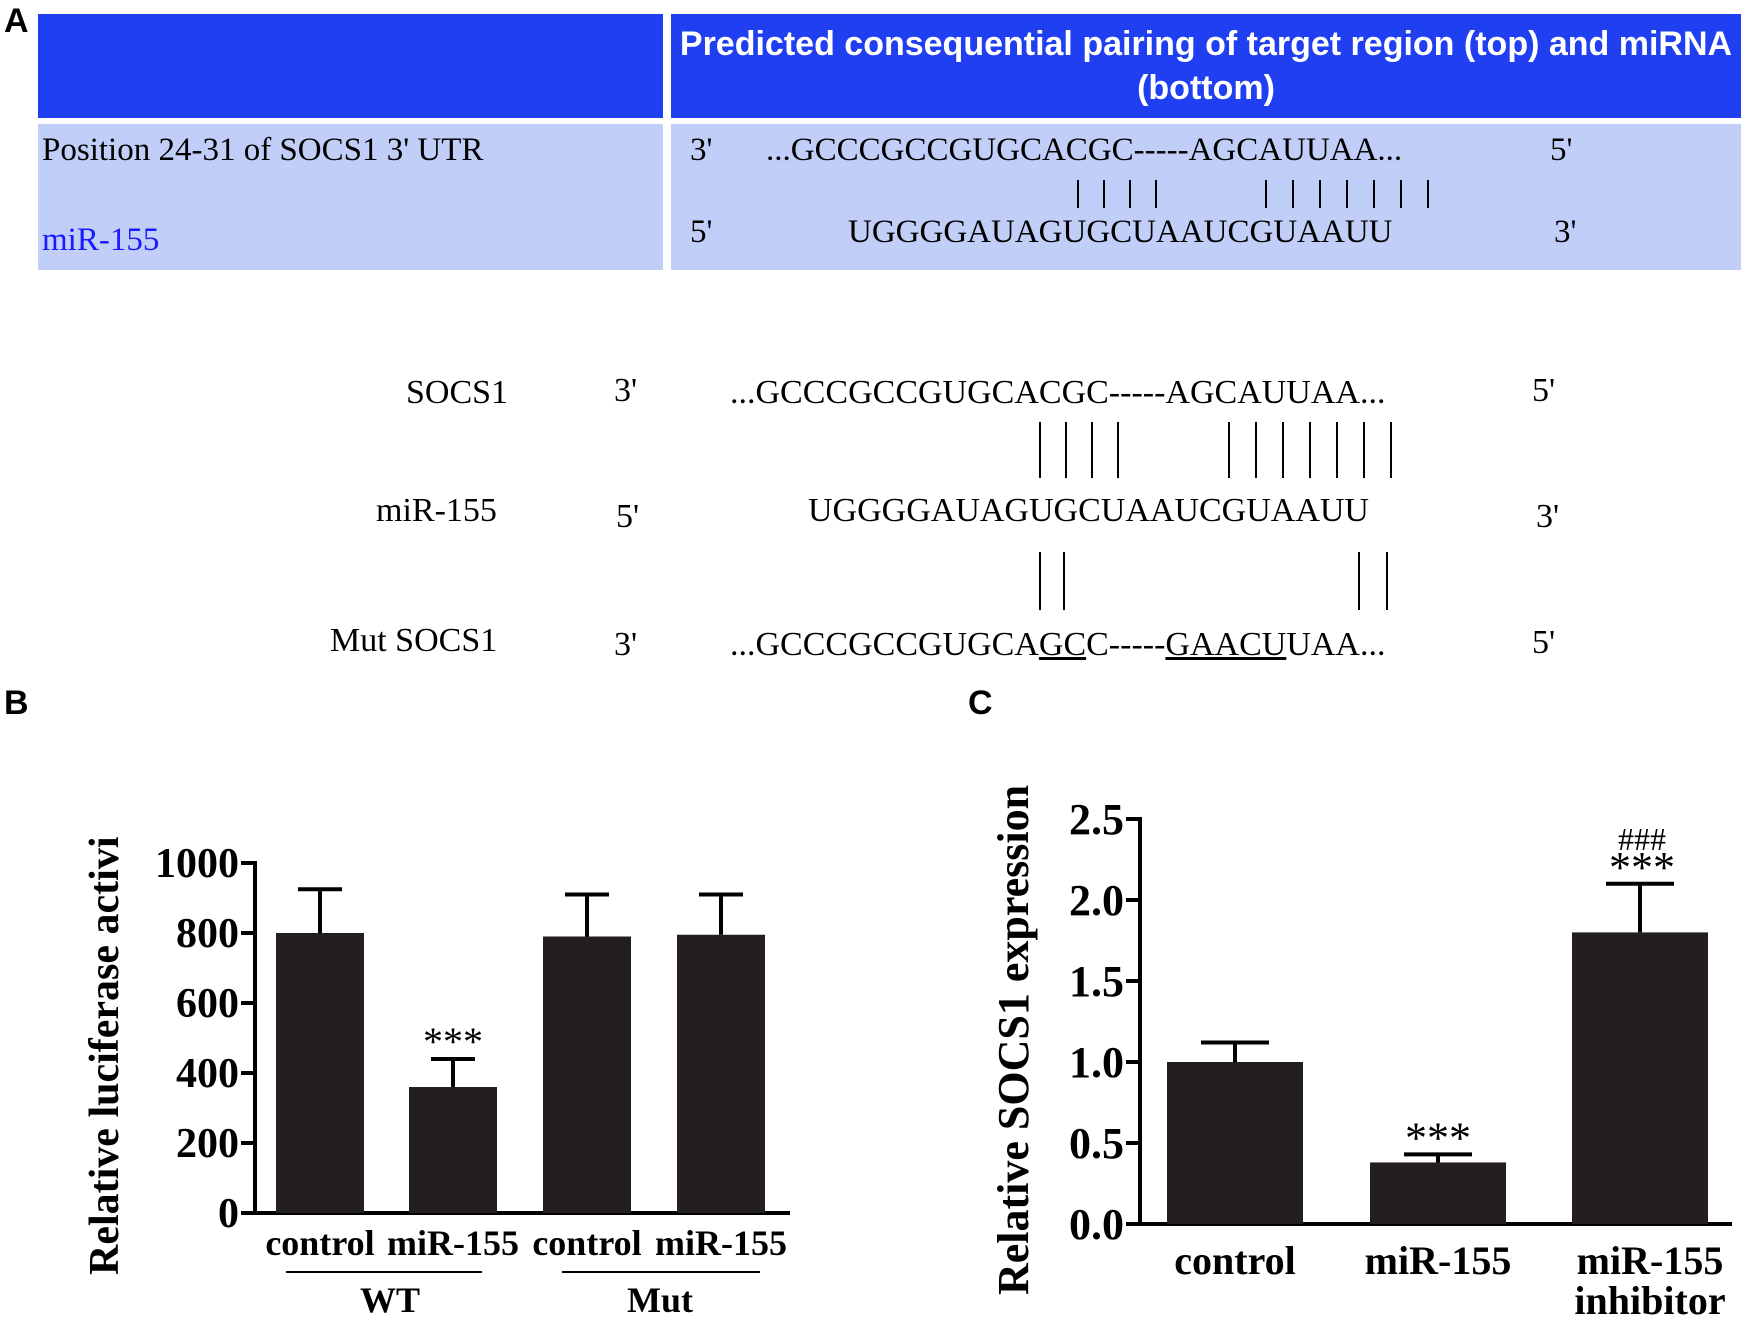 This screenshot has width=1748, height=1323. What do you see at coordinates (1544, 390) in the screenshot?
I see `socs1-right-end: 5'` at bounding box center [1544, 390].